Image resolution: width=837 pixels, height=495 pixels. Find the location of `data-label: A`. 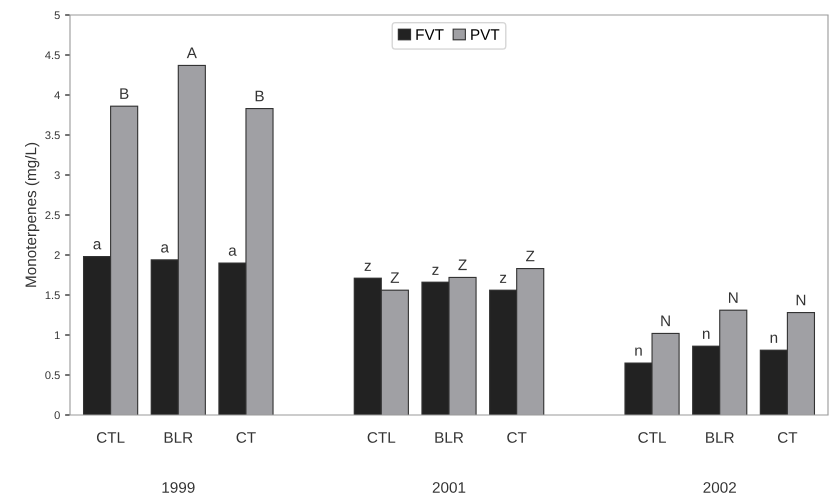

data-label: A is located at coordinates (191, 53).